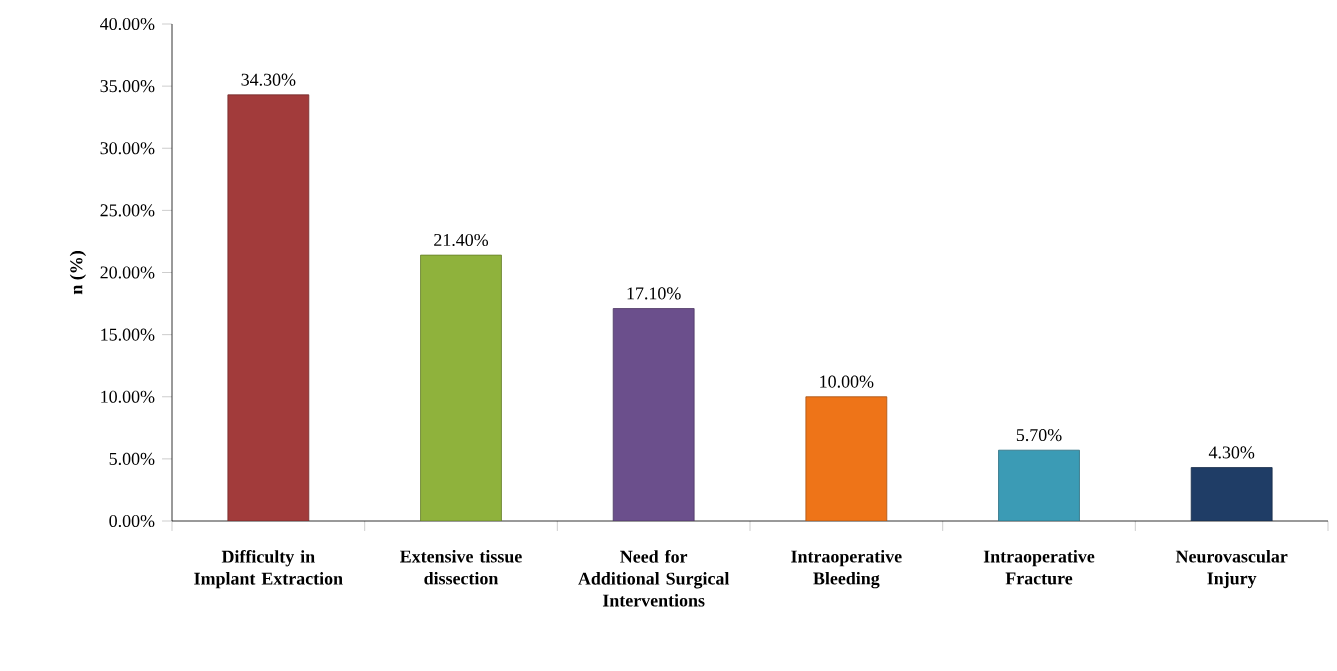 Image resolution: width=1337 pixels, height=671 pixels. What do you see at coordinates (268, 569) in the screenshot?
I see `x-tick-label: Difficulty in Implant Extraction` at bounding box center [268, 569].